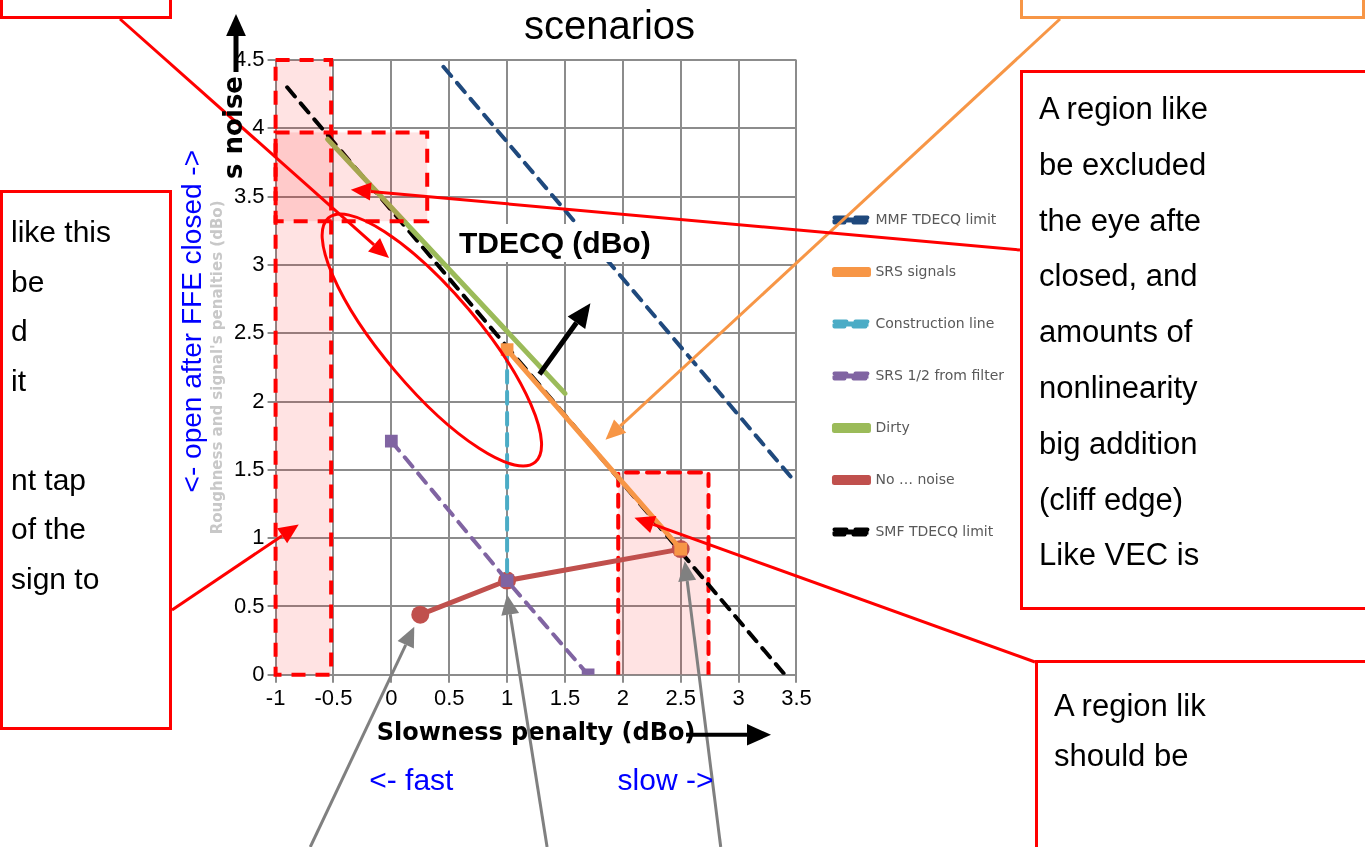 The width and height of the screenshot is (1365, 847). Describe the element at coordinates (258, 673) in the screenshot. I see `y-tick-label: 0` at that location.